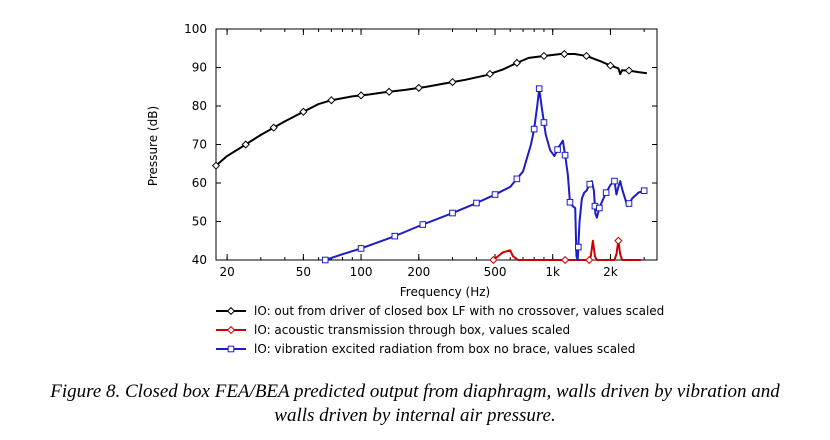  Describe the element at coordinates (418, 272) in the screenshot. I see `x-tick-label: 200` at that location.